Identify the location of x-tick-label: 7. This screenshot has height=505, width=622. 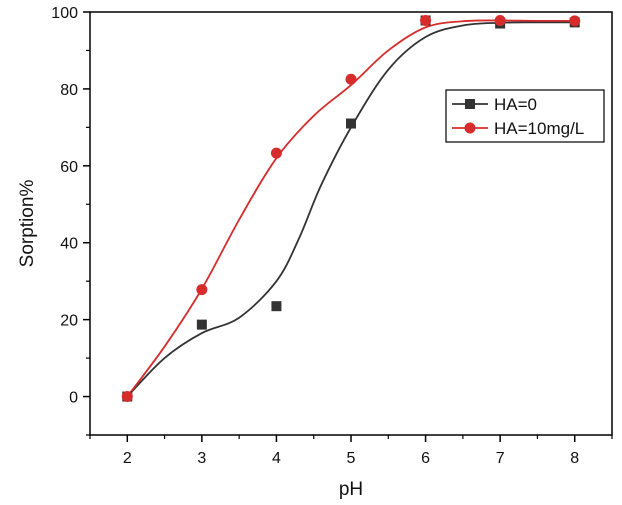
(500, 458).